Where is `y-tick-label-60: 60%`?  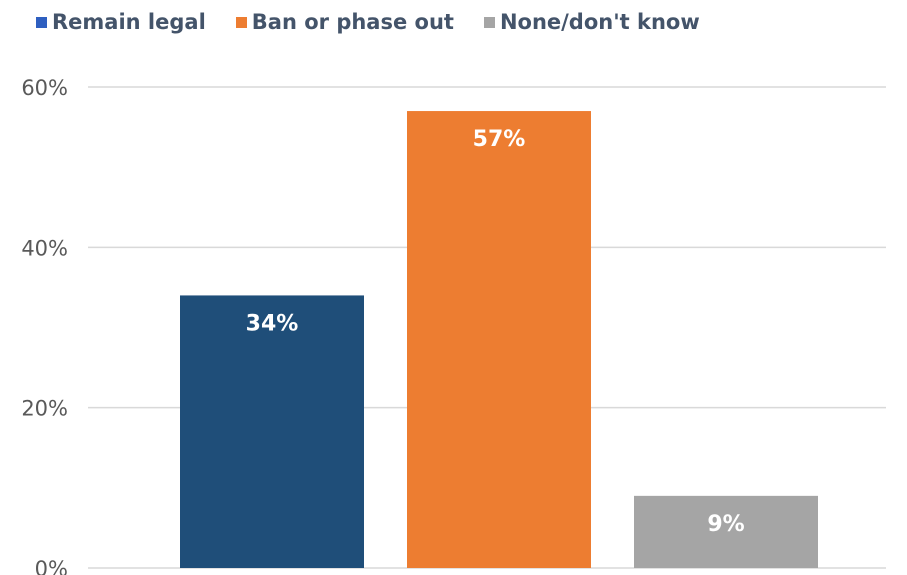 y-tick-label-60: 60% is located at coordinates (44, 88).